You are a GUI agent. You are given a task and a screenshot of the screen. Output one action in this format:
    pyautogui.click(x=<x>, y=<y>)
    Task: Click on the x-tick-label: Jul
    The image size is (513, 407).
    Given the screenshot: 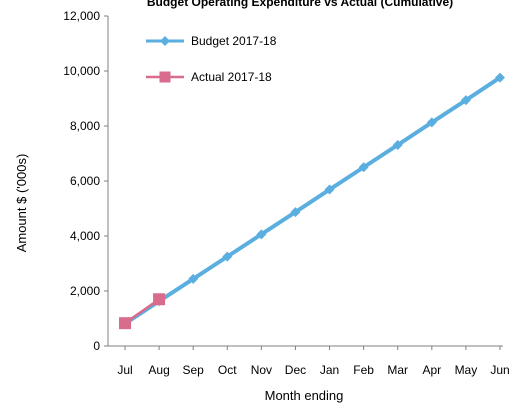 What is the action you would take?
    pyautogui.click(x=124, y=370)
    